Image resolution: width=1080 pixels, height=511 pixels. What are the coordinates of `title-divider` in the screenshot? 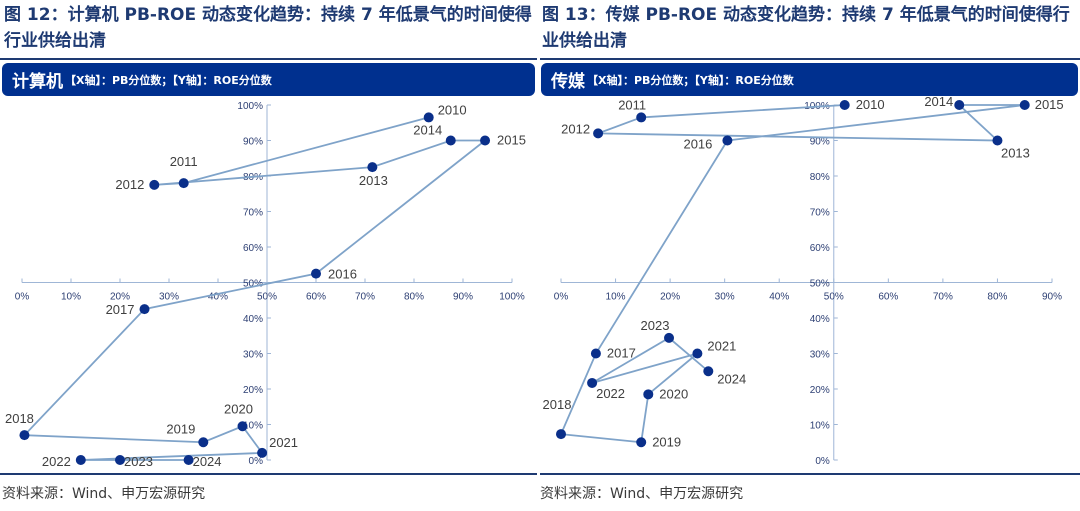 It's located at (268, 59).